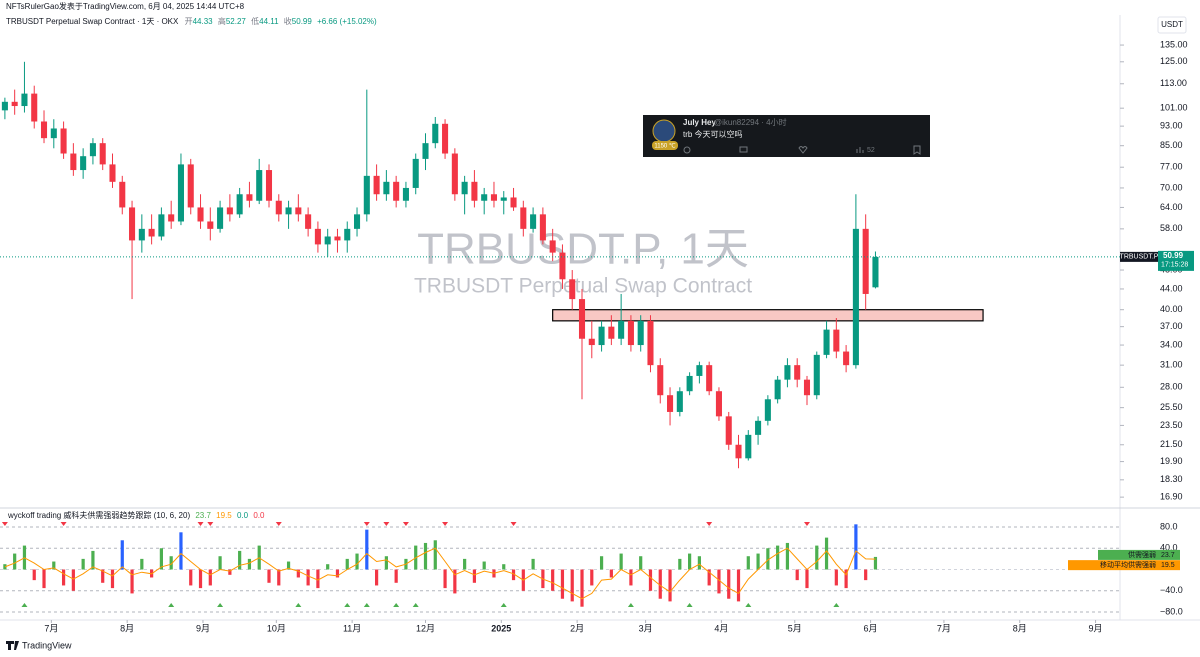 The height and width of the screenshot is (657, 1200). What do you see at coordinates (1174, 61) in the screenshot?
I see `y-tick-label: 125.00` at bounding box center [1174, 61].